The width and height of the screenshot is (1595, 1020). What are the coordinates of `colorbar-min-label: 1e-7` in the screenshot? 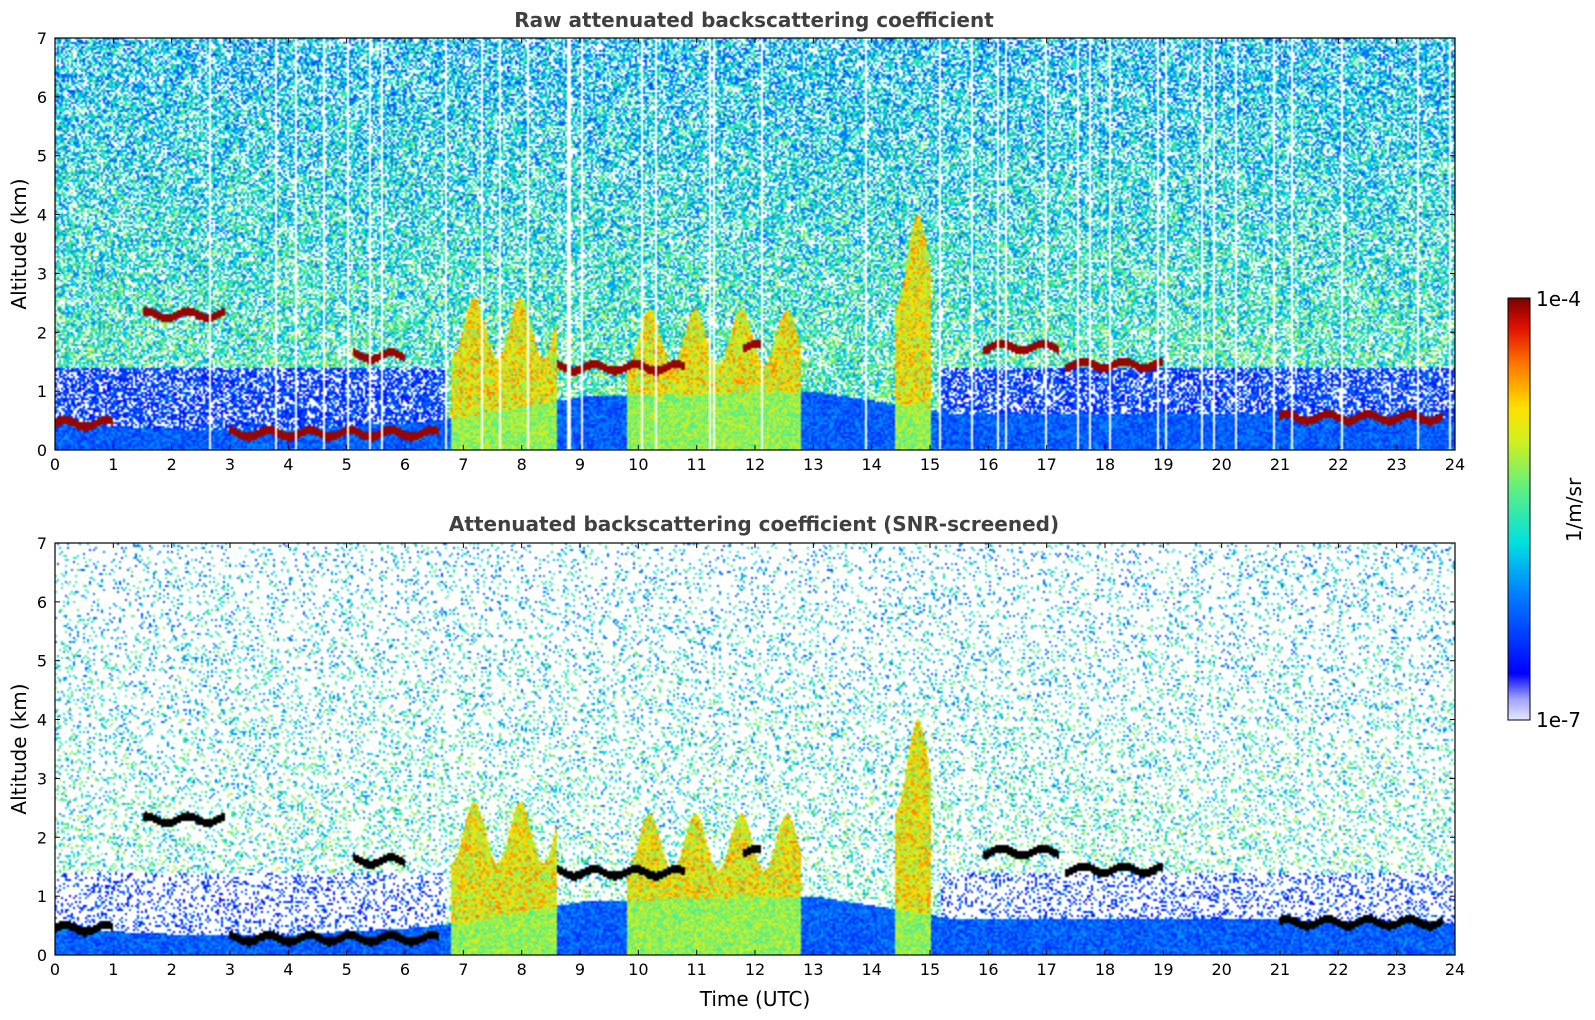 It's located at (1558, 720).